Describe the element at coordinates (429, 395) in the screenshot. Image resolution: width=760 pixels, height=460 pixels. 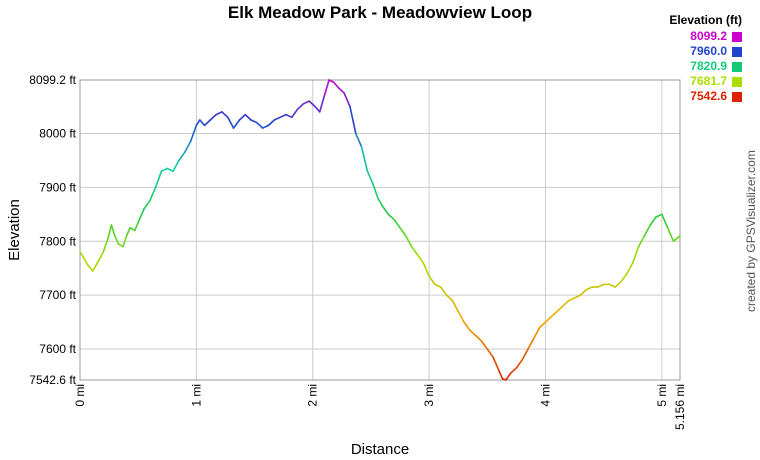
I see `x-tick-label: 3 mi` at that location.